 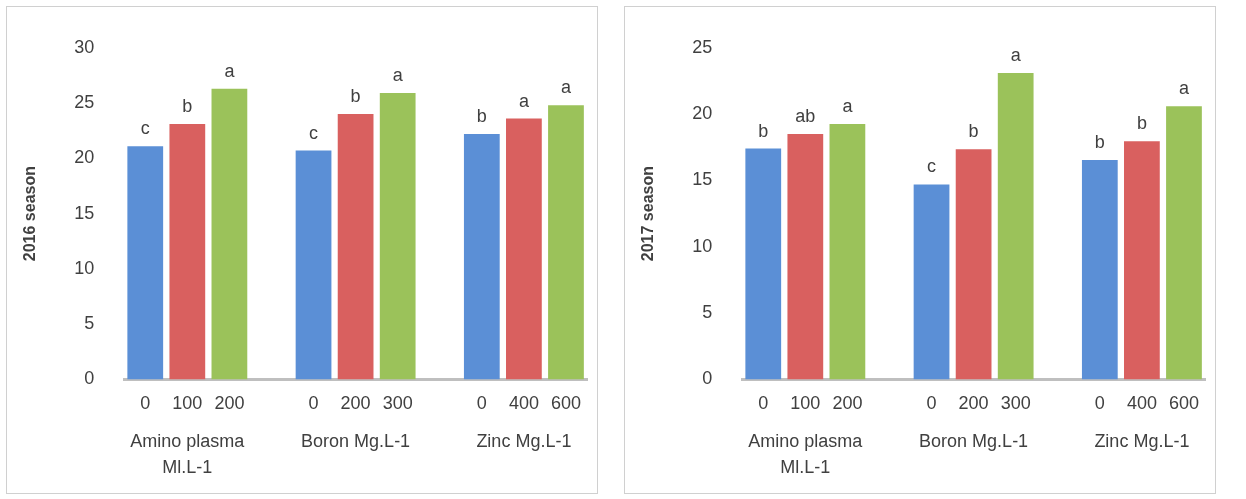 I want to click on y-axis-title: 2017 season, so click(x=648, y=214).